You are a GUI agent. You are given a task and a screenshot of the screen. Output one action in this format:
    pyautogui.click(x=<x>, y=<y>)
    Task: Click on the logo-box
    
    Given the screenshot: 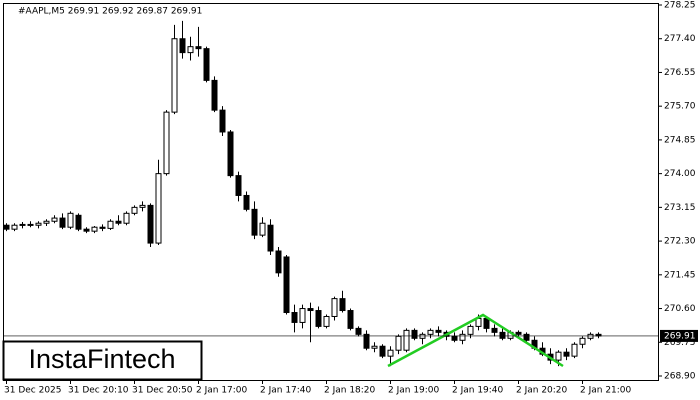 What is the action you would take?
    pyautogui.click(x=102, y=360)
    